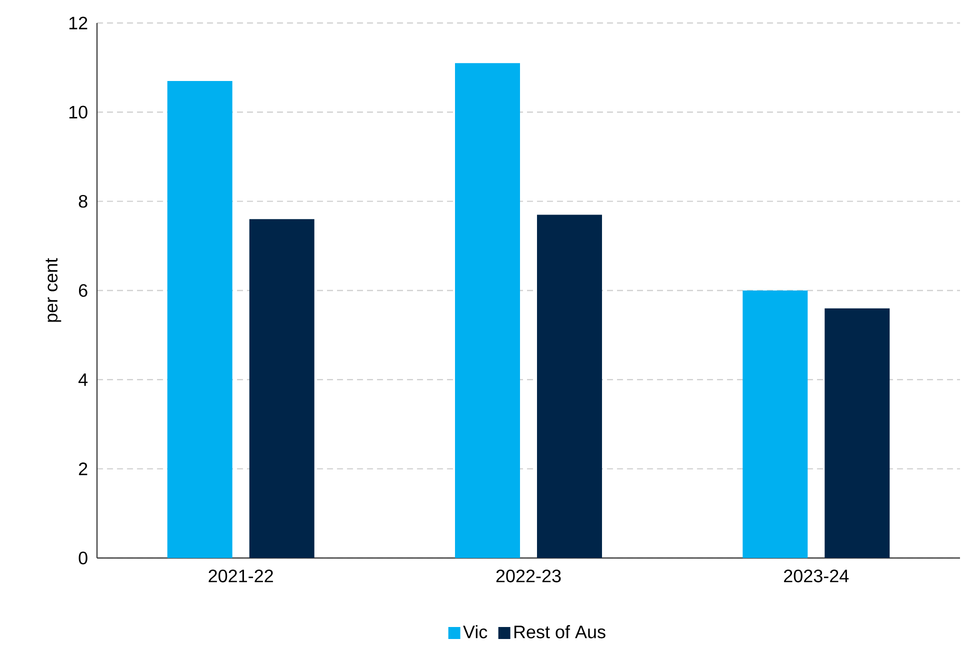  What do you see at coordinates (528, 576) in the screenshot?
I see `x-tick-label: 2022-23` at bounding box center [528, 576].